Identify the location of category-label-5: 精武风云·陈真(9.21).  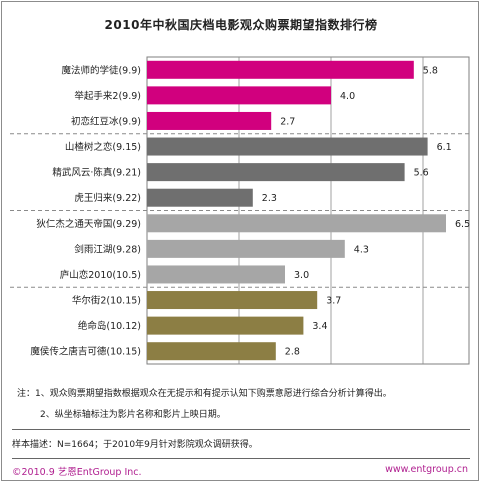
(96, 173).